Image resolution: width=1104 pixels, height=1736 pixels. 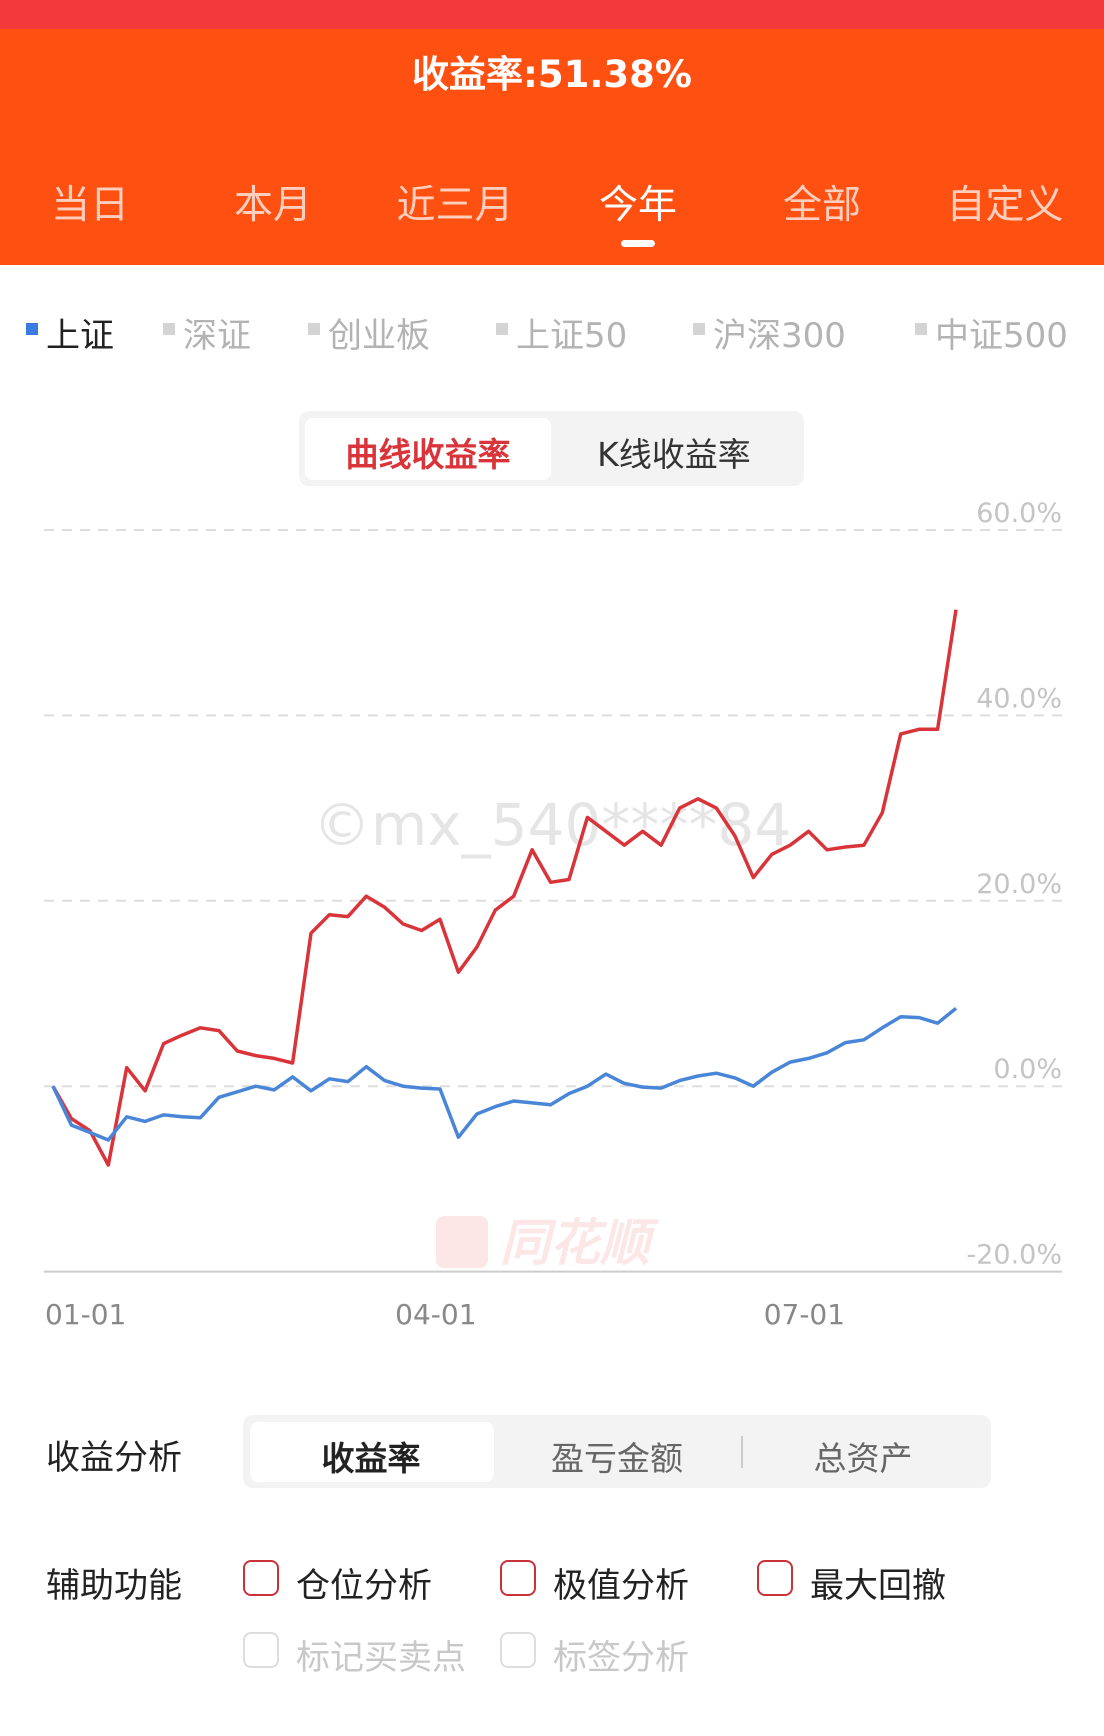 I want to click on period-tab: 近三月, so click(x=455, y=205).